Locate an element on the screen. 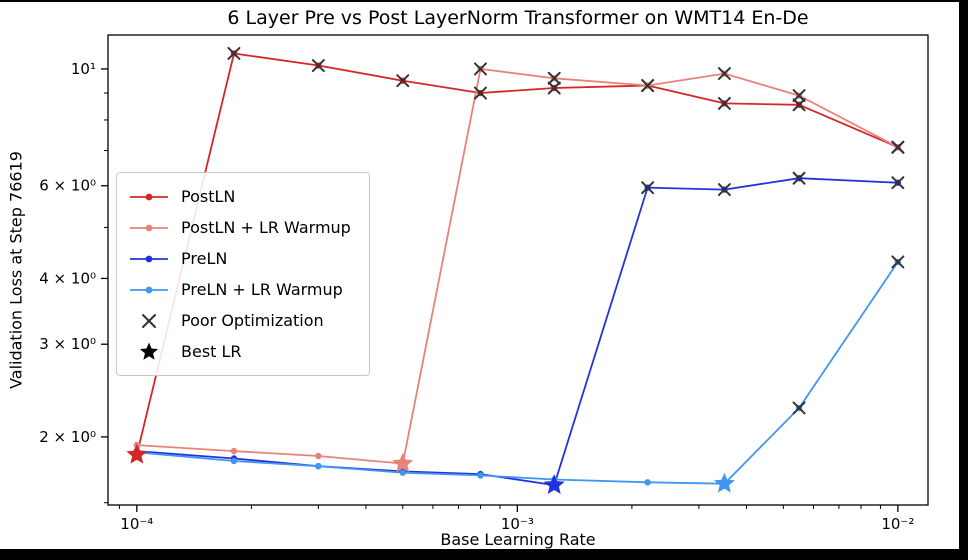 Image resolution: width=968 pixels, height=560 pixels. x-tick-label-2: 10⁻² is located at coordinates (897, 524).